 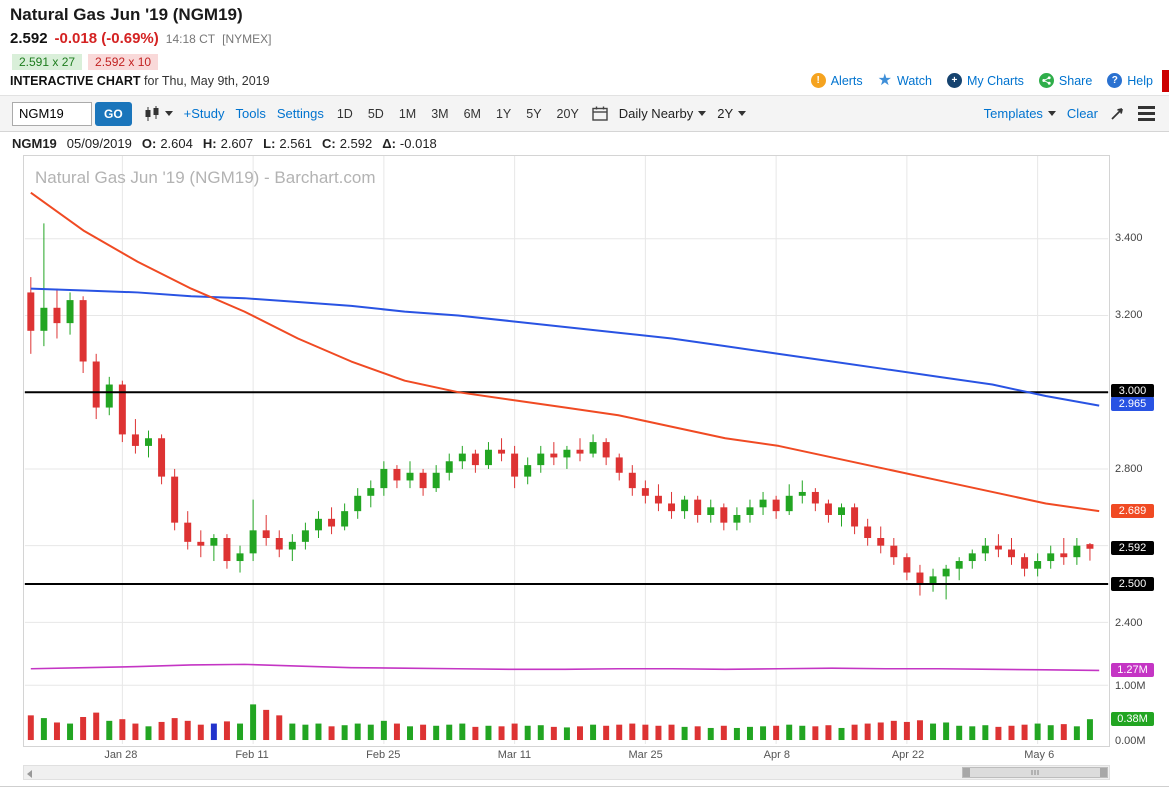 I want to click on axis-badge: 2.965, so click(x=1132, y=404).